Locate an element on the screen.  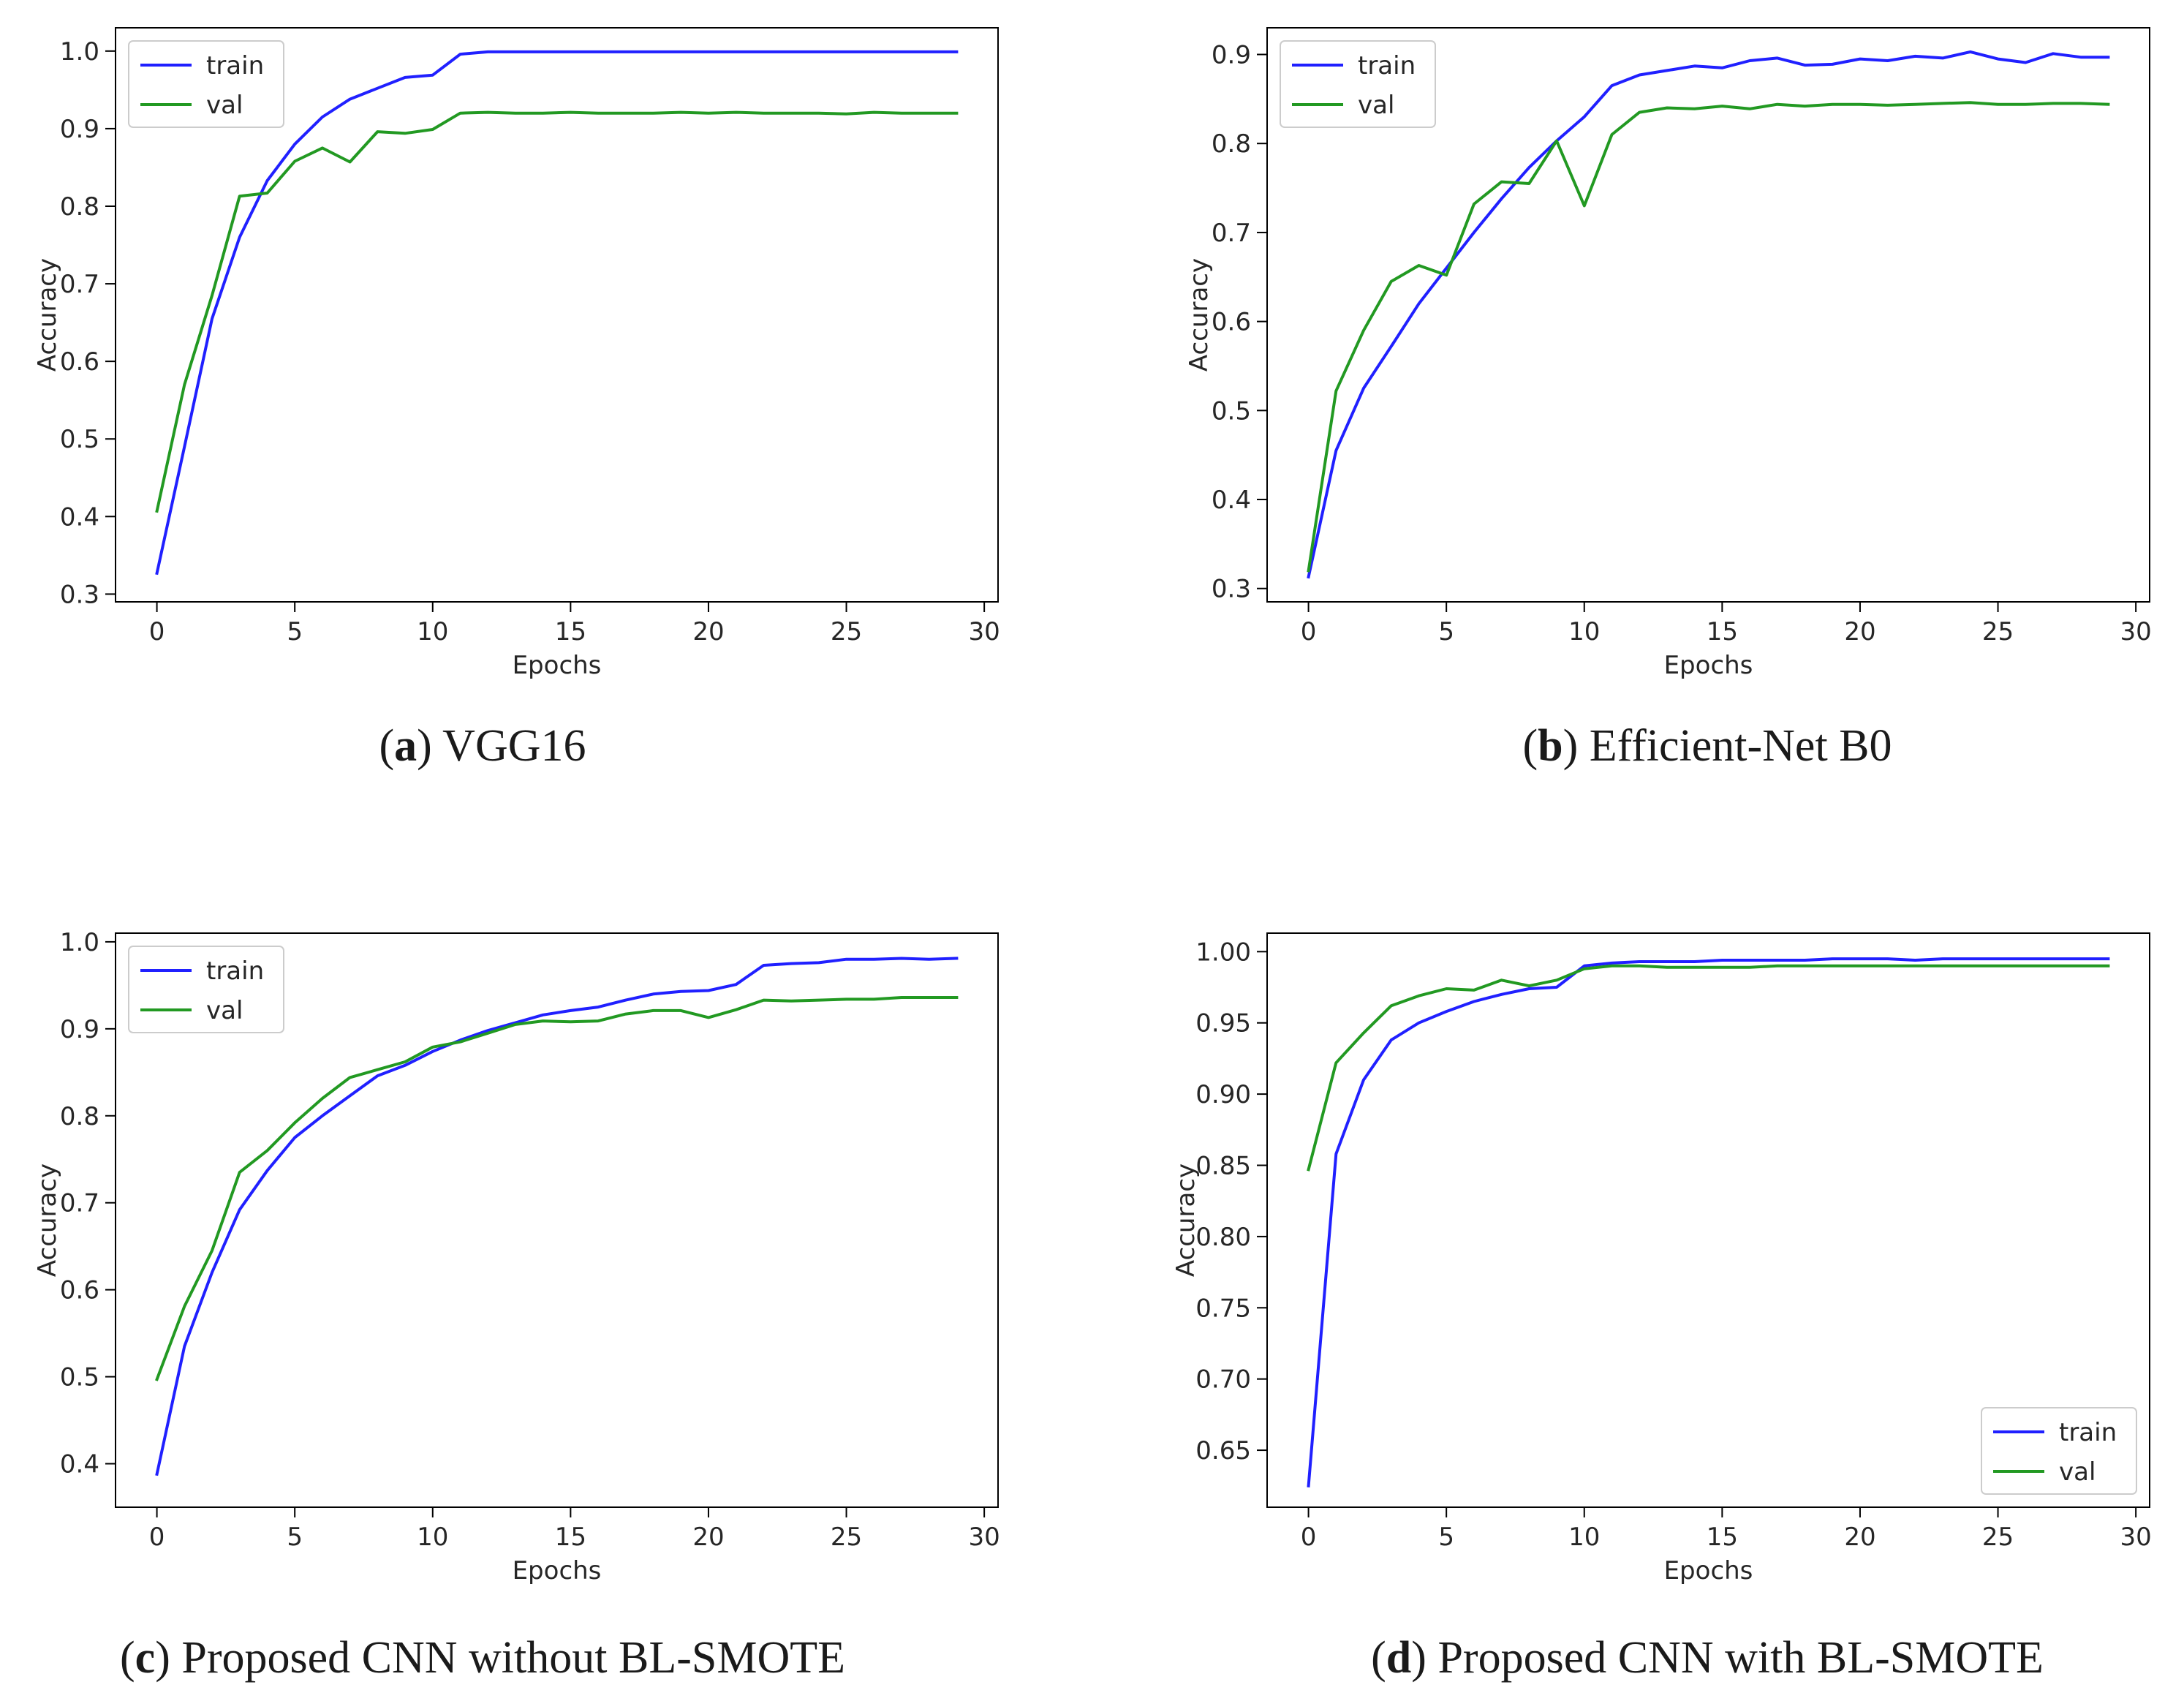
caption-letter: a is located at coordinates (405, 746).